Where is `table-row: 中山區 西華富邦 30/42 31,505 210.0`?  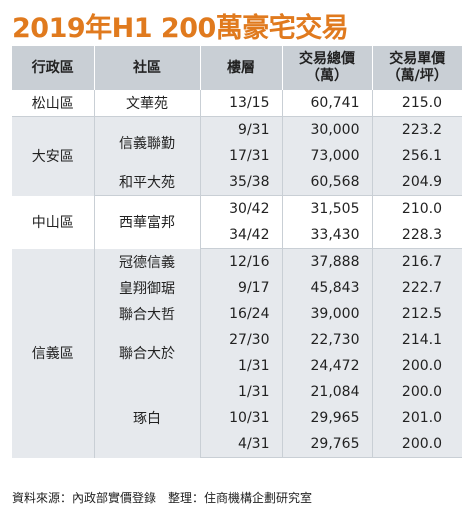
table-row: 中山區 西華富邦 30/42 31,505 210.0 is located at coordinates (237, 222).